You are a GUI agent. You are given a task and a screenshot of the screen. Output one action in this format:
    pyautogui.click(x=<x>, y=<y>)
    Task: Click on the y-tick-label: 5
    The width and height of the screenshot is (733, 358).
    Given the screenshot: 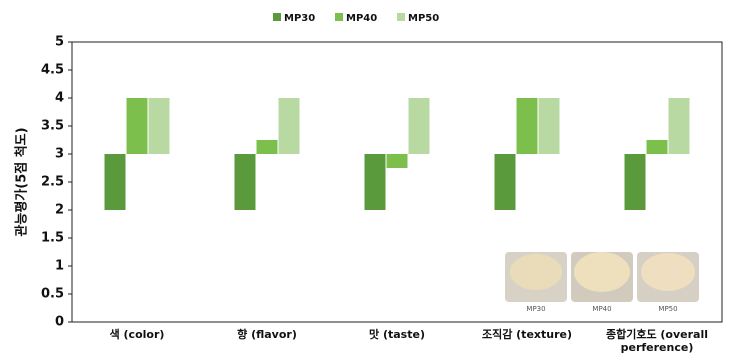 What is the action you would take?
    pyautogui.click(x=59, y=42)
    